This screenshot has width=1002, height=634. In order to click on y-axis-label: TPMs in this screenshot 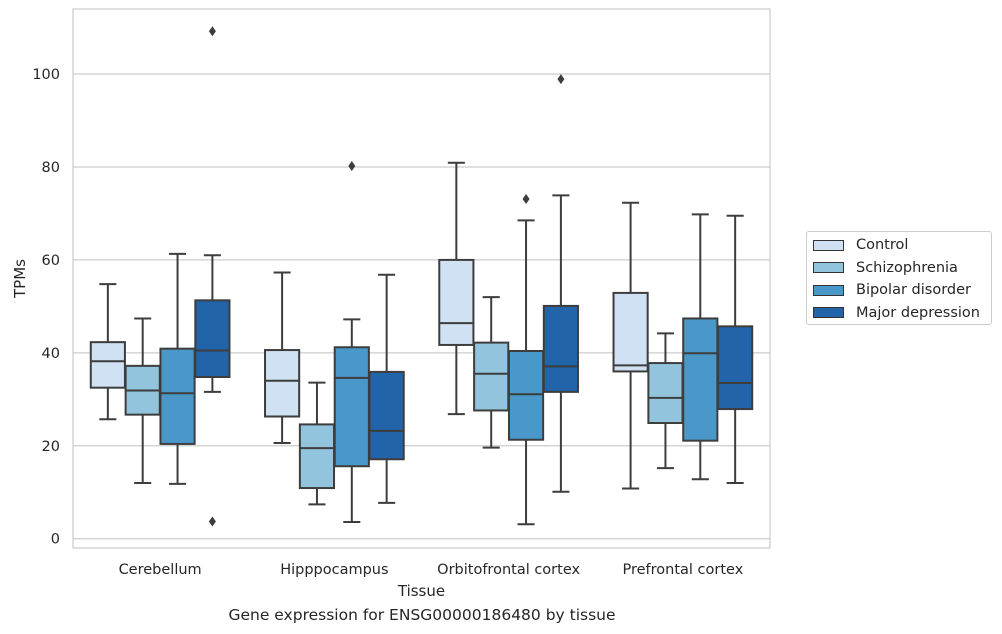, I will do `click(20, 279)`.